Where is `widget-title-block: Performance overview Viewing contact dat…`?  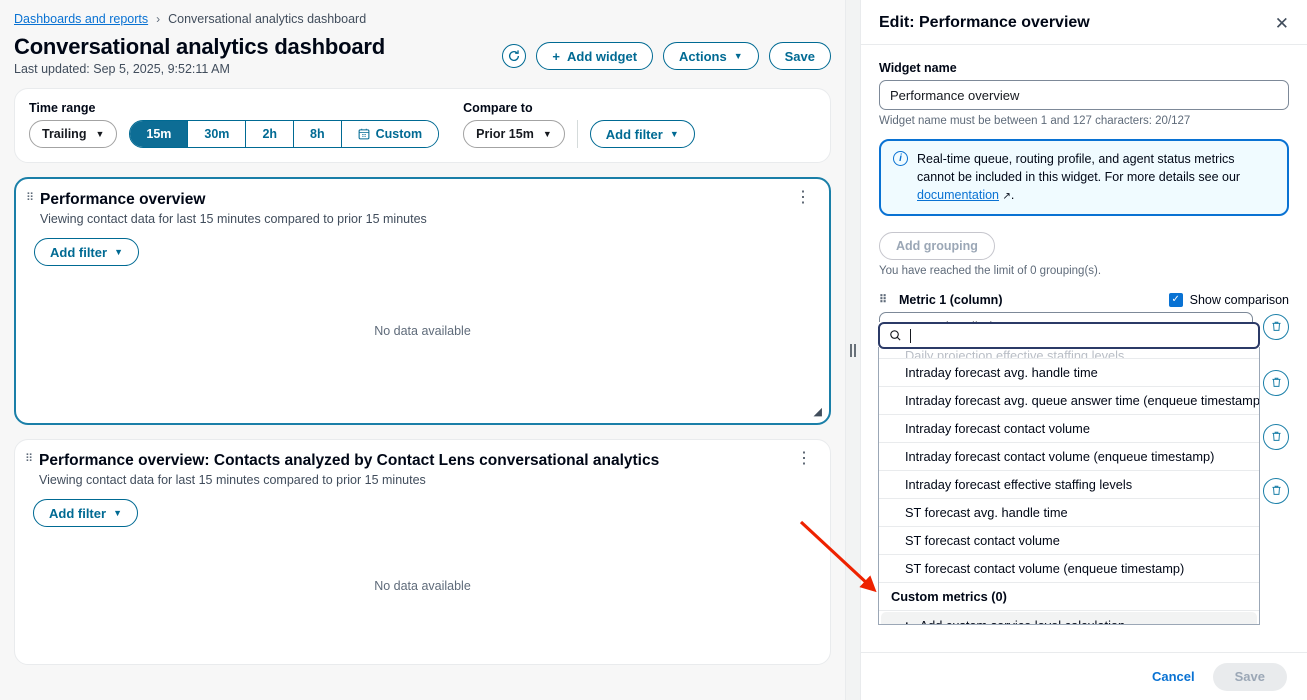
widget-title-block: Performance overview Viewing contact dat… is located at coordinates (415, 208).